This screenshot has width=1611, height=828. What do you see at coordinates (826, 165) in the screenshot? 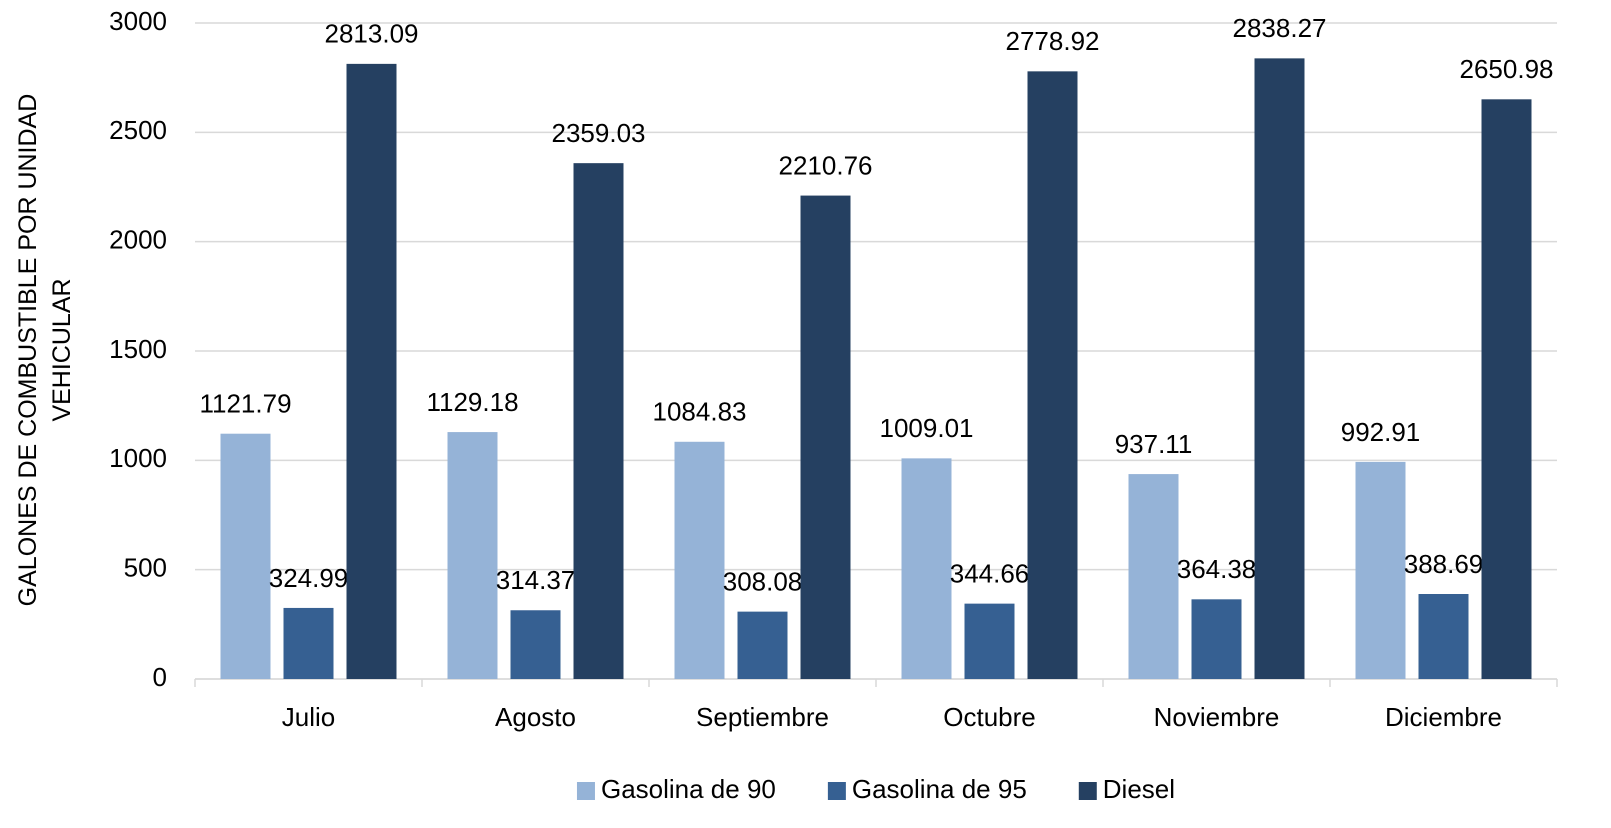
I see `data-label: 2210.76` at bounding box center [826, 165].